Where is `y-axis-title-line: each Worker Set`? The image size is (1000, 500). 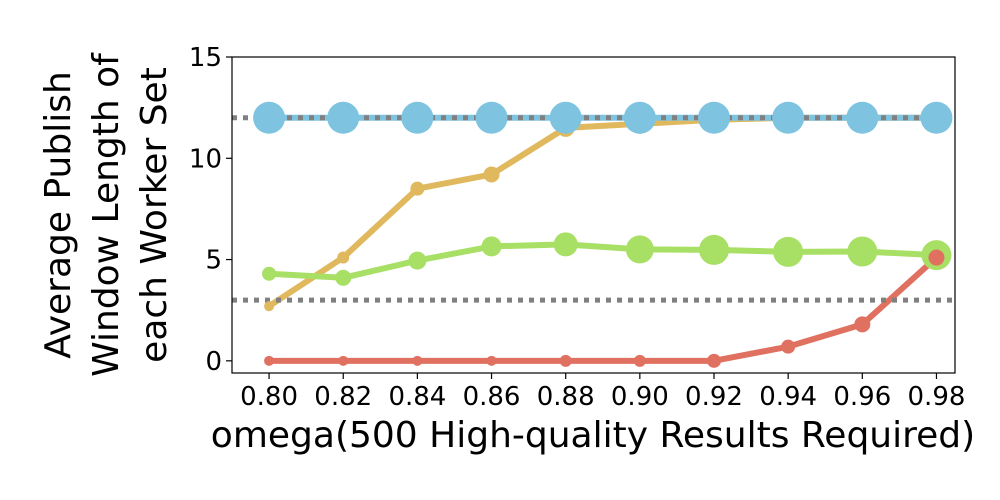 y-axis-title-line: each Worker Set is located at coordinates (154, 215).